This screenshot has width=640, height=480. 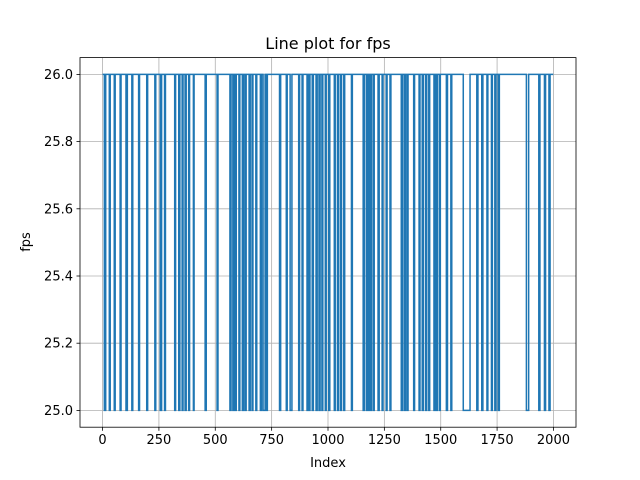 What do you see at coordinates (58, 411) in the screenshot?
I see `y-tick-label: 25.0` at bounding box center [58, 411].